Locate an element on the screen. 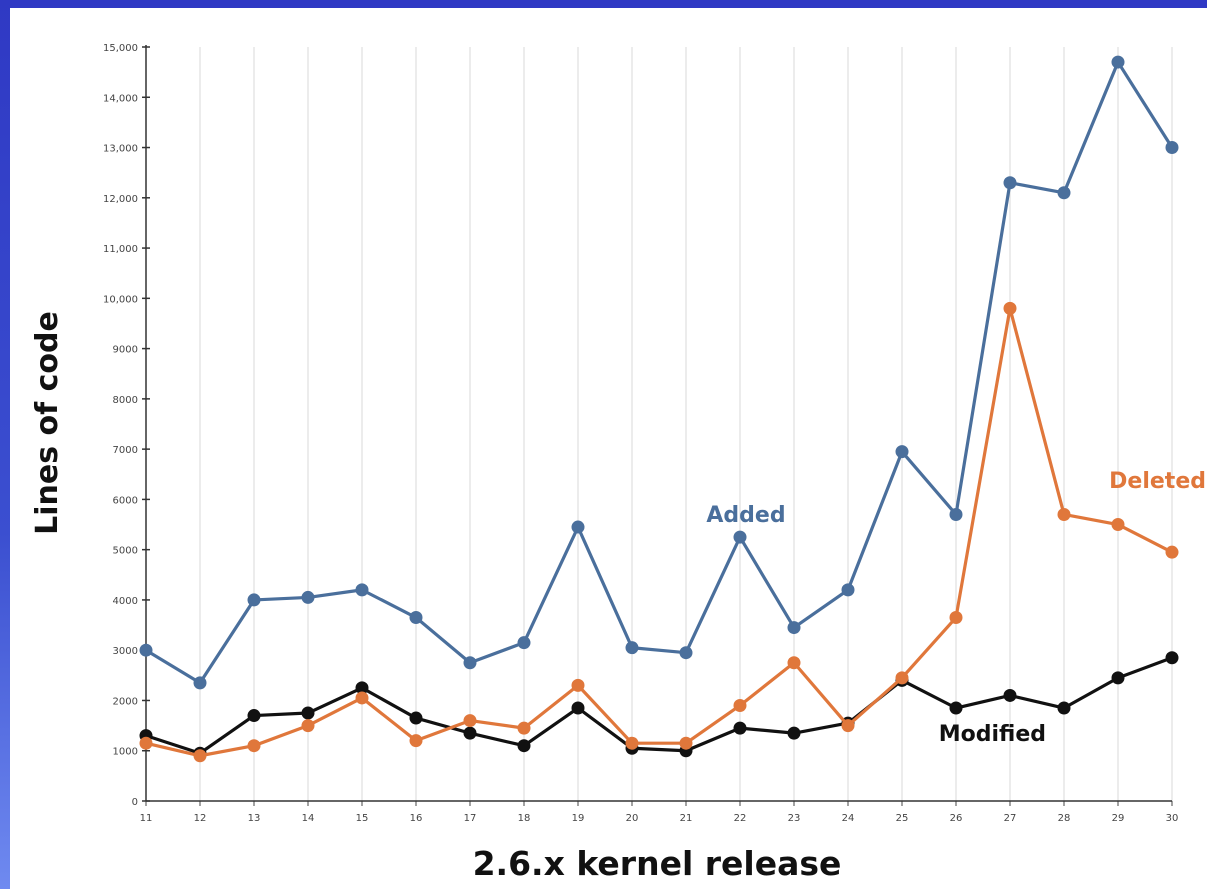 This screenshot has width=1207, height=889. y-tick-label: 0 is located at coordinates (135, 802).